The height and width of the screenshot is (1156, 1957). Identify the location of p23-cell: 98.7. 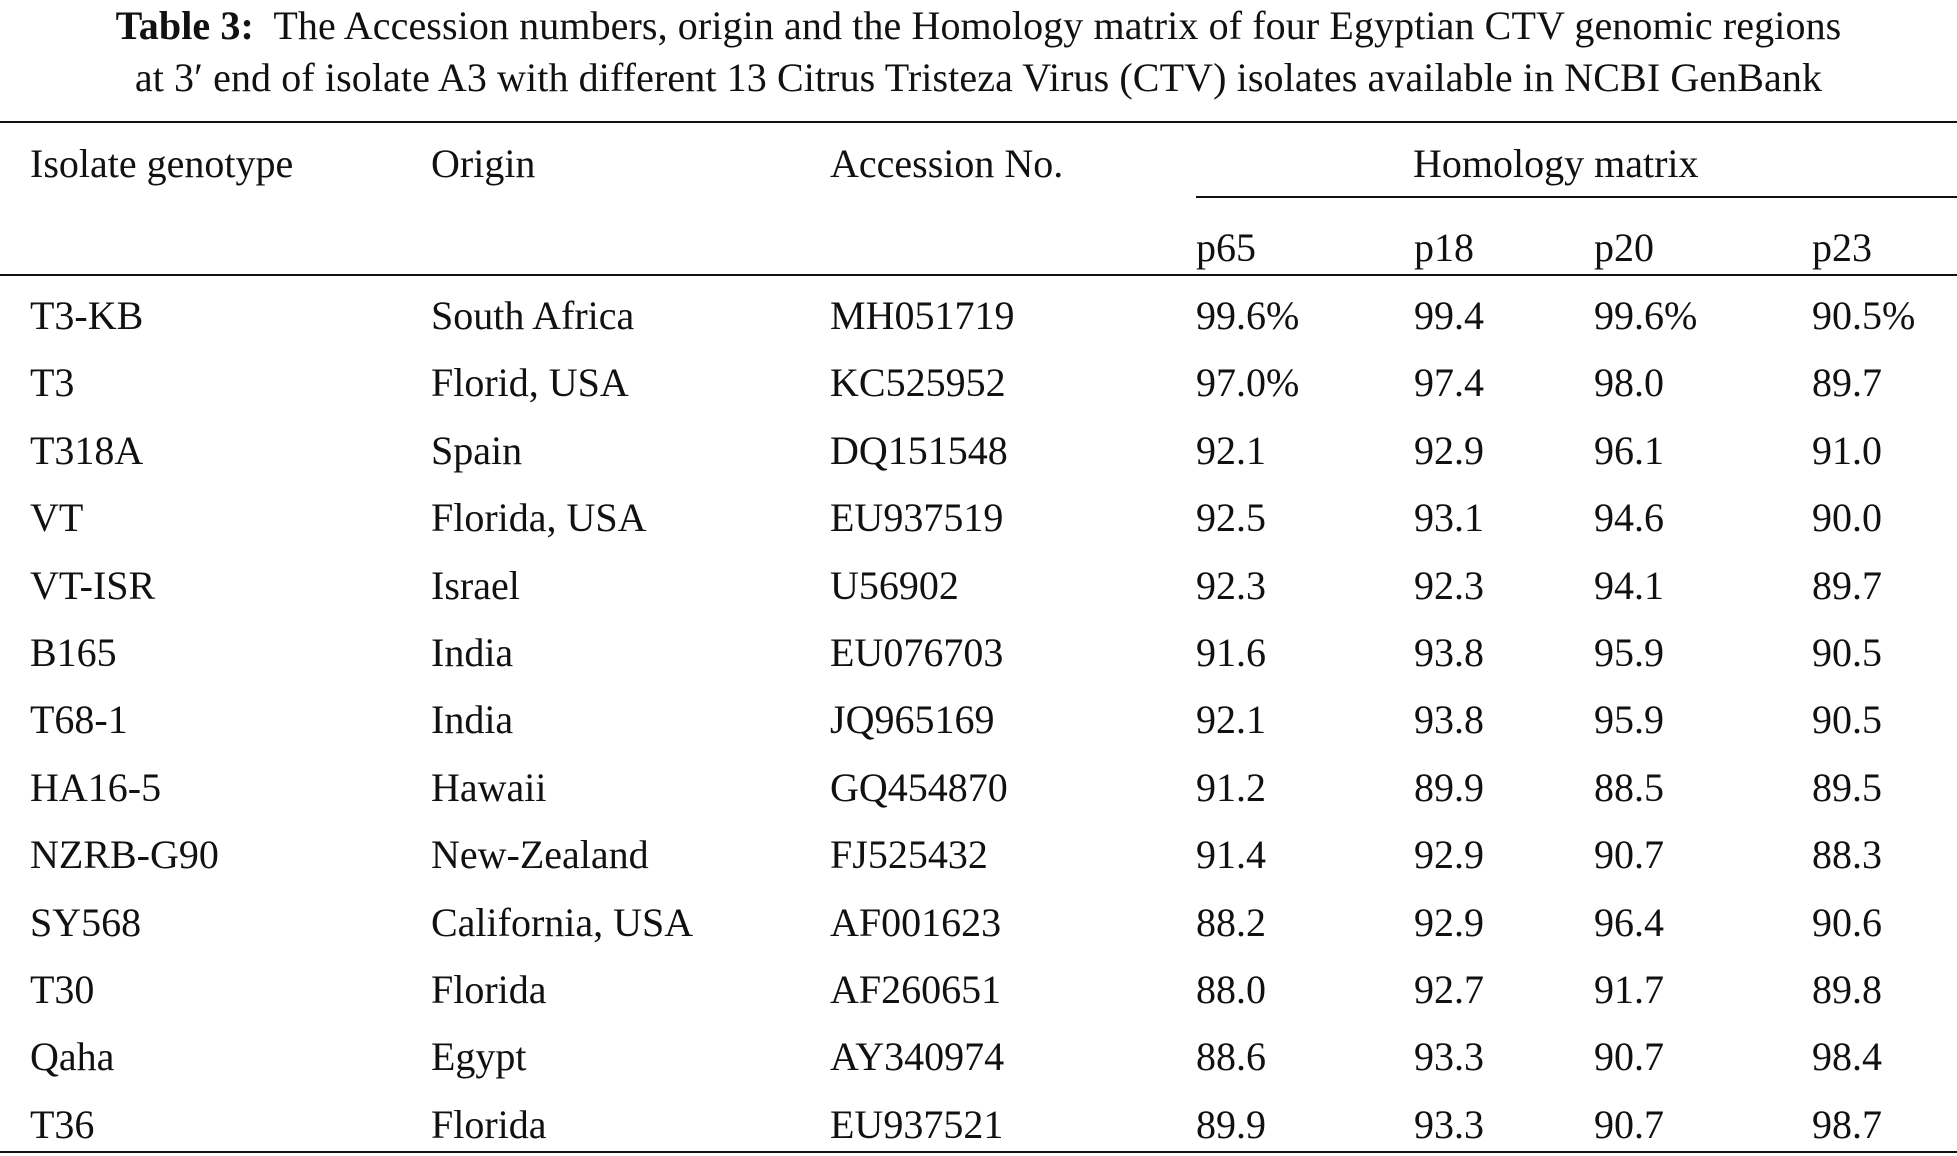
(1847, 1124).